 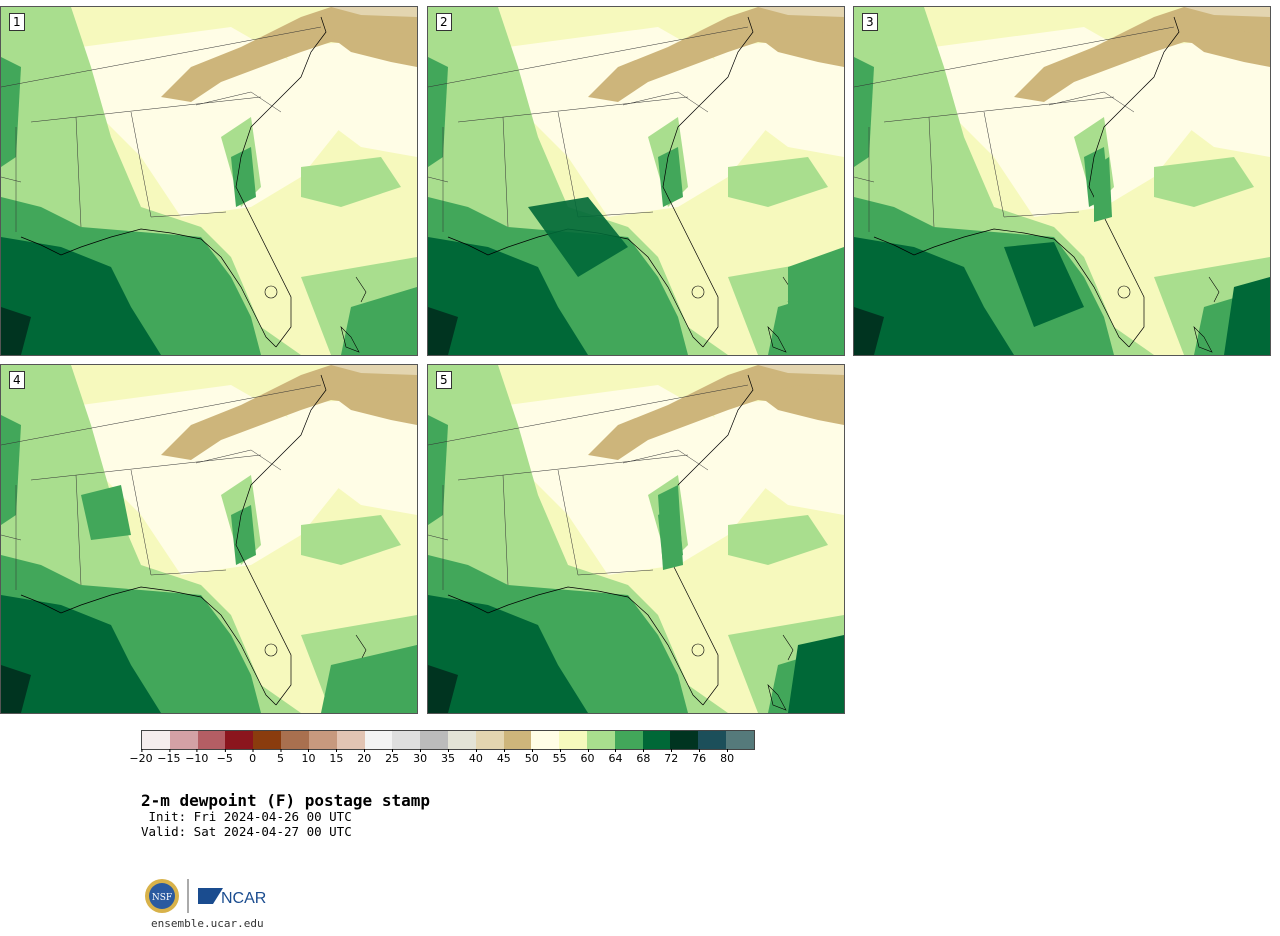 I want to click on sponsor-logos: NSF NCAR, so click(x=205, y=896).